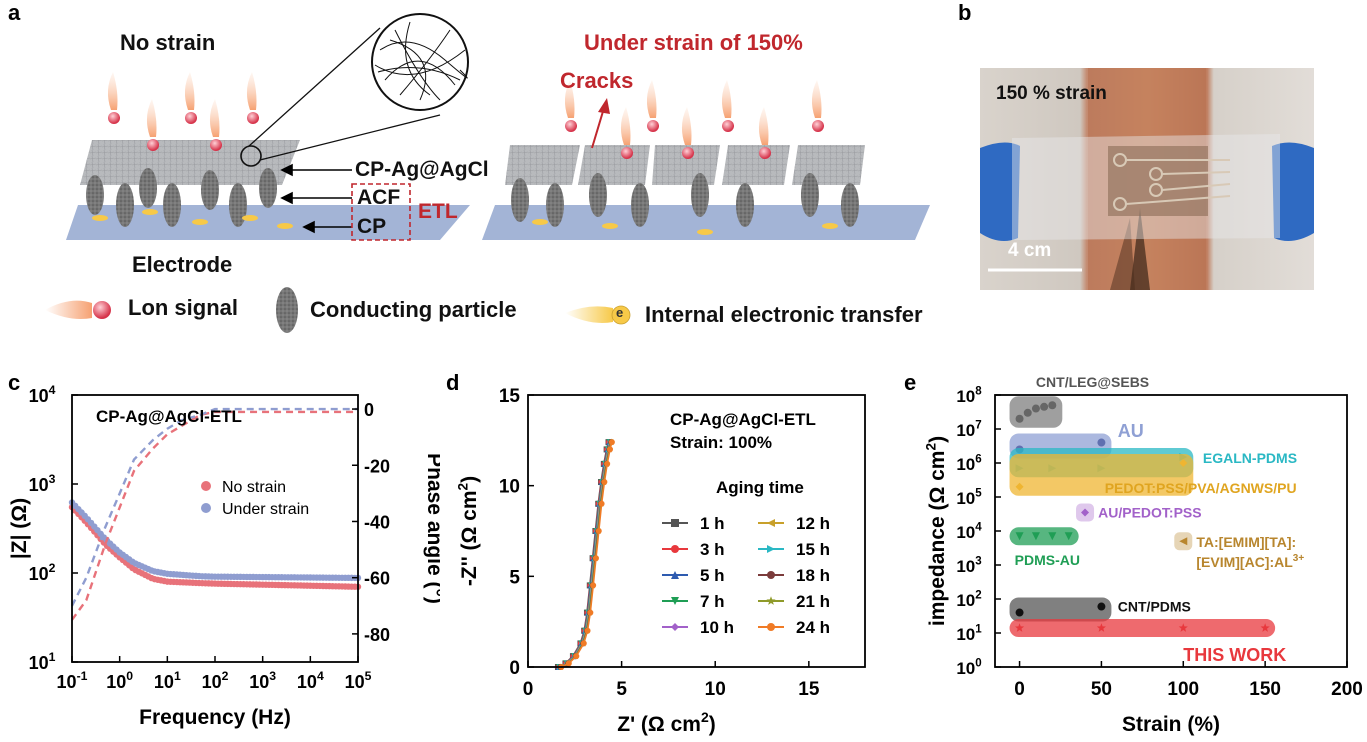  I want to click on y-right-tick-label: -20, so click(377, 466).